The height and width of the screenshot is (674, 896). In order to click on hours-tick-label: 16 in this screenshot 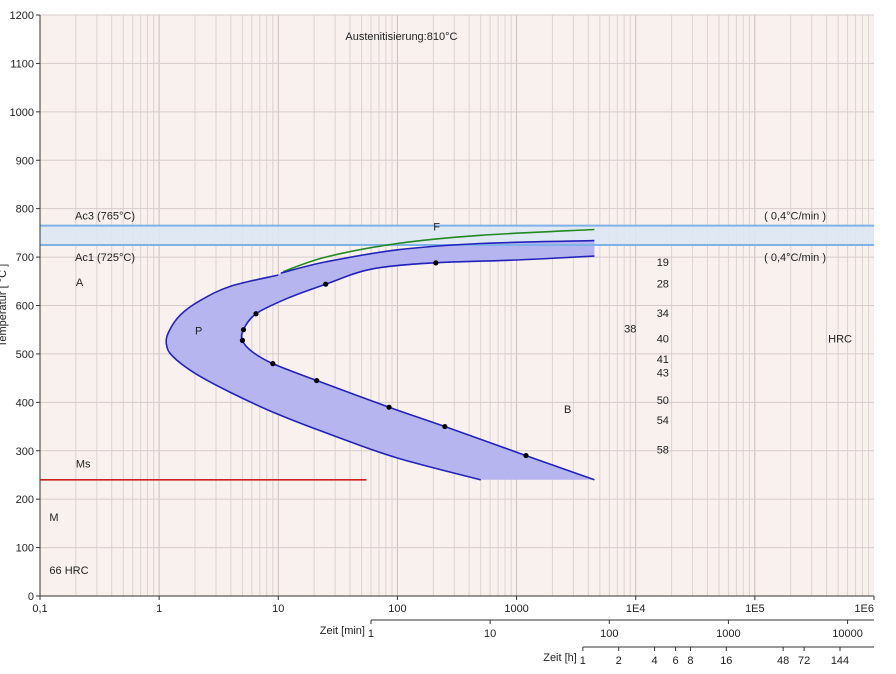, I will do `click(726, 661)`.